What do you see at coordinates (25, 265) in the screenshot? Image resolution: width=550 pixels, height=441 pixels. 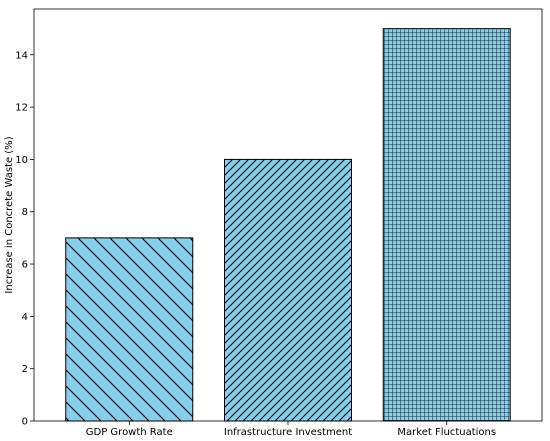 I see `y-tick-label: 6` at bounding box center [25, 265].